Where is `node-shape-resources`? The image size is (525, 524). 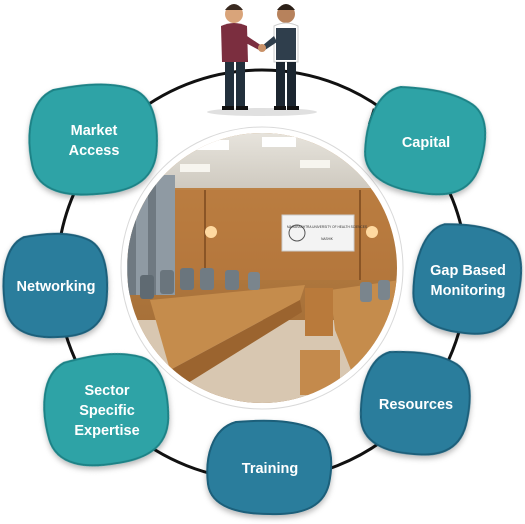 node-shape-resources is located at coordinates (415, 403).